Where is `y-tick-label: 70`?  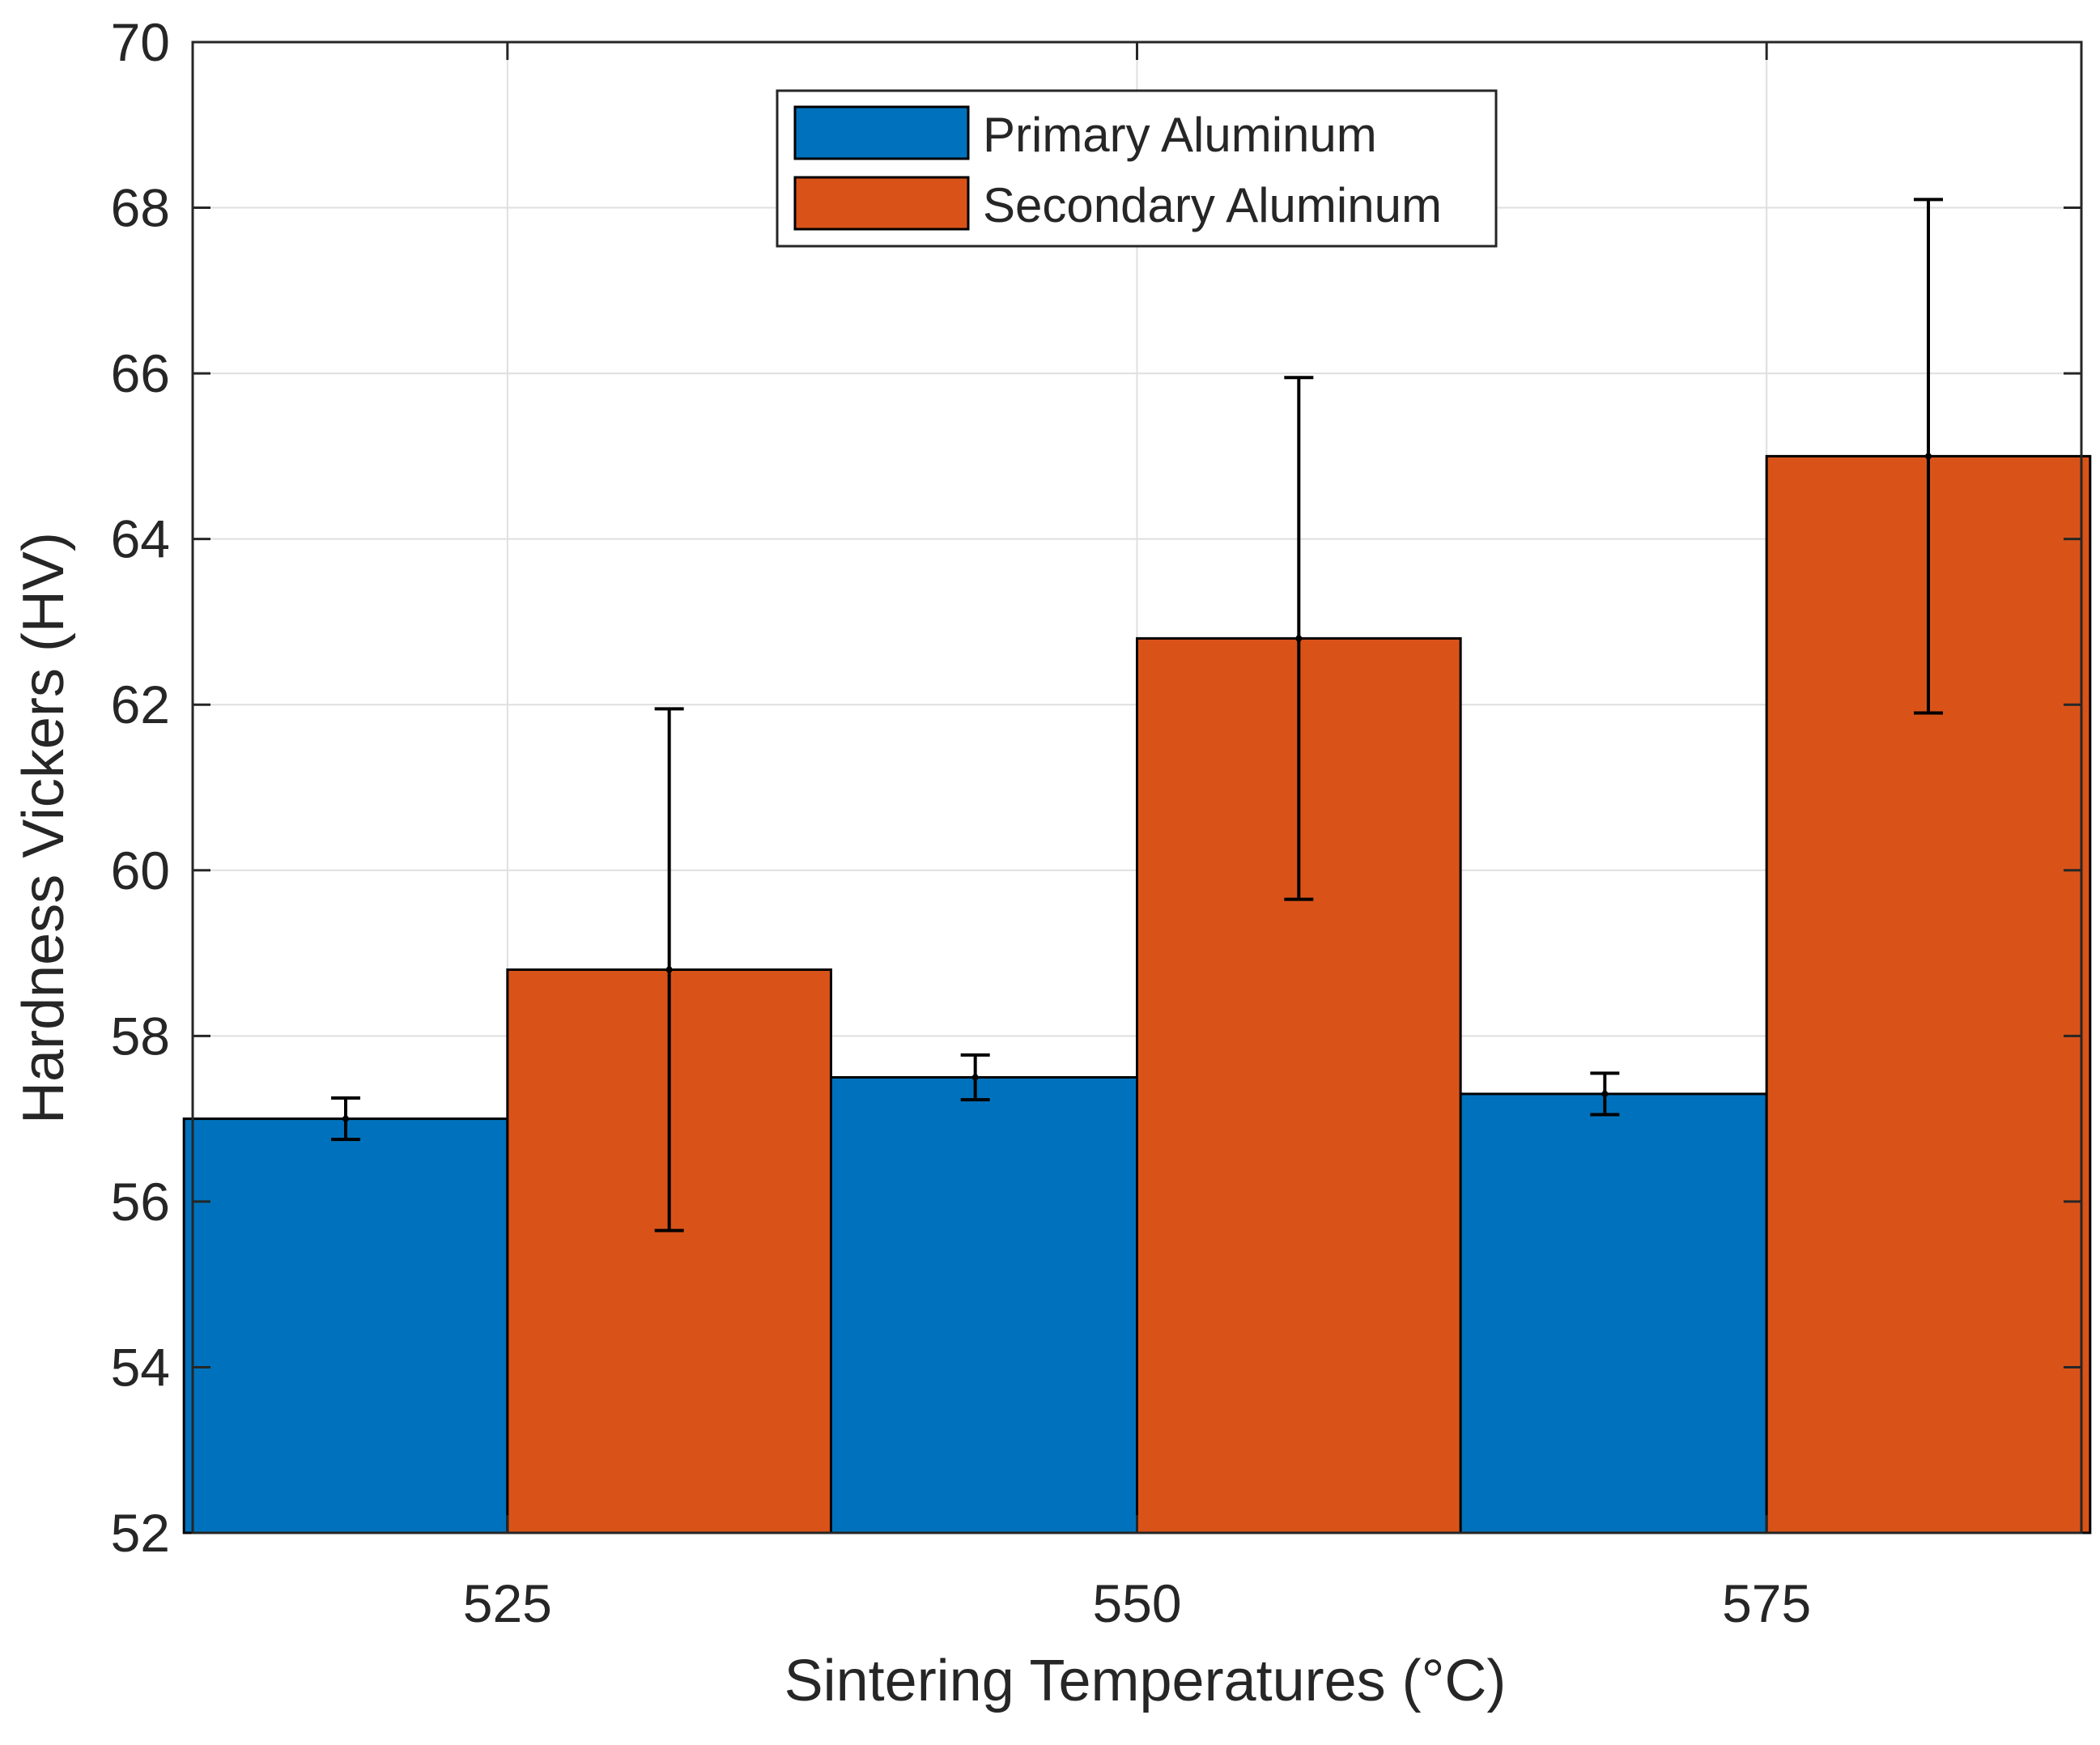 y-tick-label: 70 is located at coordinates (140, 42).